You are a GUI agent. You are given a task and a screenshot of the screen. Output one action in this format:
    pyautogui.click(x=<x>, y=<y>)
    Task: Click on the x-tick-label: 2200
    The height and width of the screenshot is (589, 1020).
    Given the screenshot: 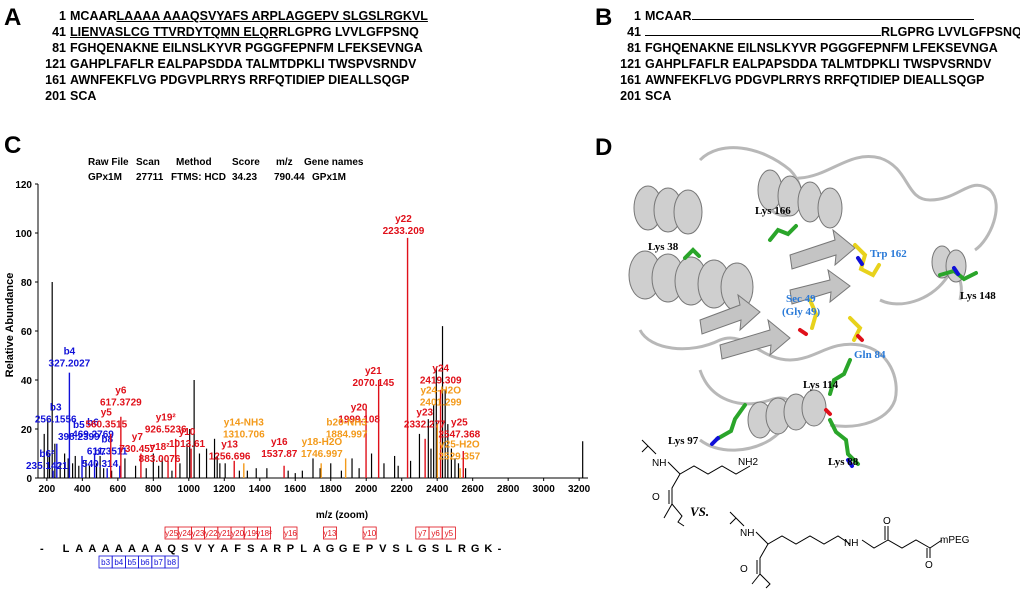 What is the action you would take?
    pyautogui.click(x=402, y=489)
    